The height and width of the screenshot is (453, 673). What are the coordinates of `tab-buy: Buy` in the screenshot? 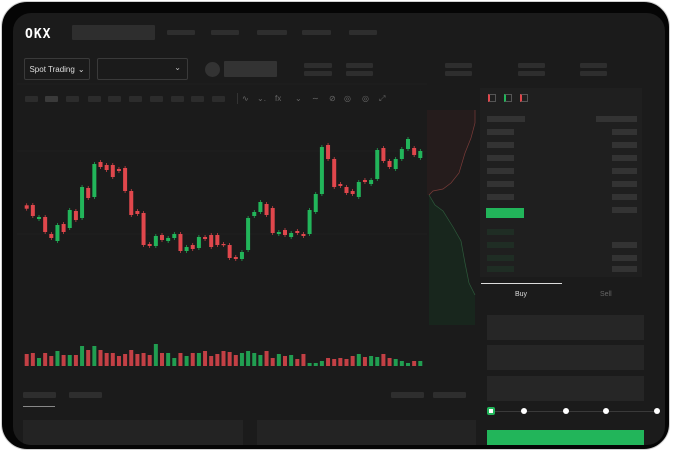 It's located at (521, 294).